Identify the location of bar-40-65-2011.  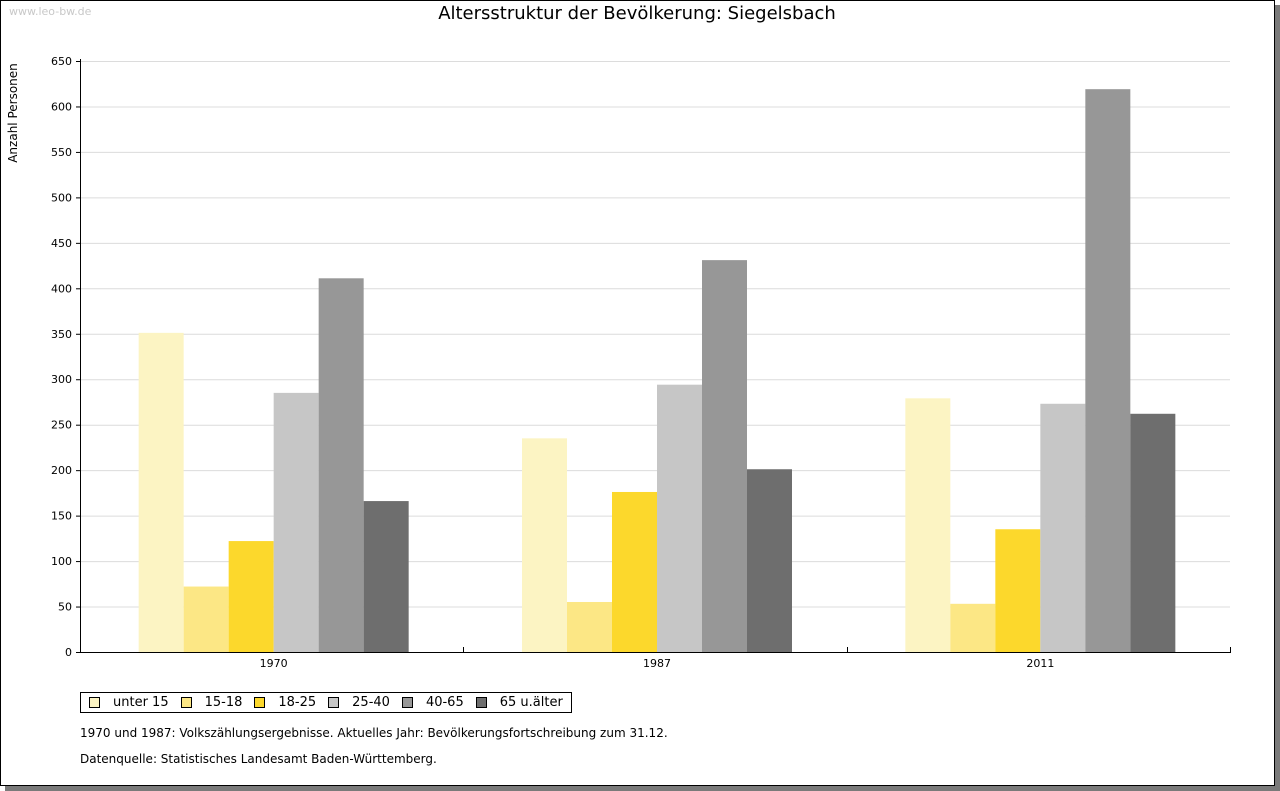
(1108, 370).